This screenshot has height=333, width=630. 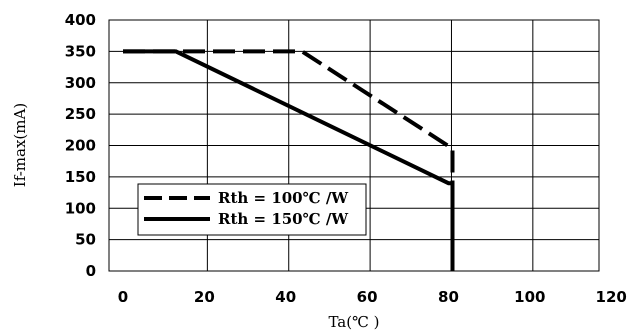 I want to click on x-tick-label: 120, so click(x=611, y=297).